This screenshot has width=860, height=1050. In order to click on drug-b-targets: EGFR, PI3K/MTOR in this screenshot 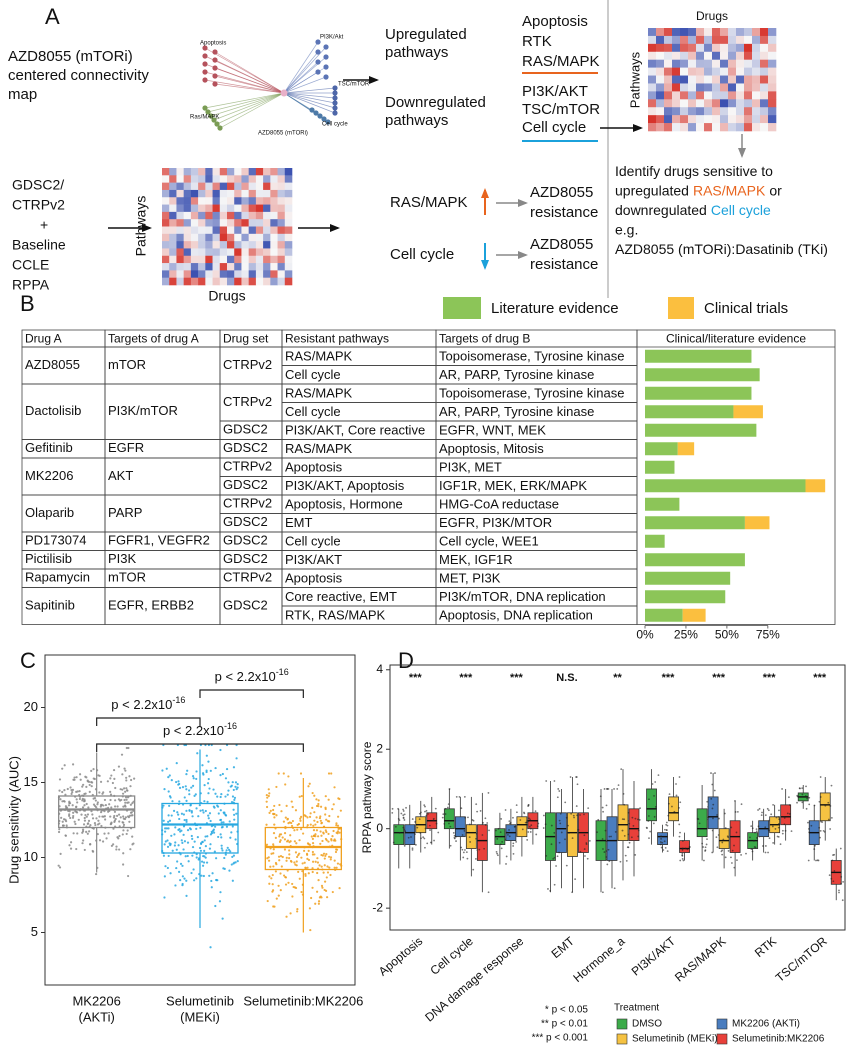, I will do `click(495, 522)`.